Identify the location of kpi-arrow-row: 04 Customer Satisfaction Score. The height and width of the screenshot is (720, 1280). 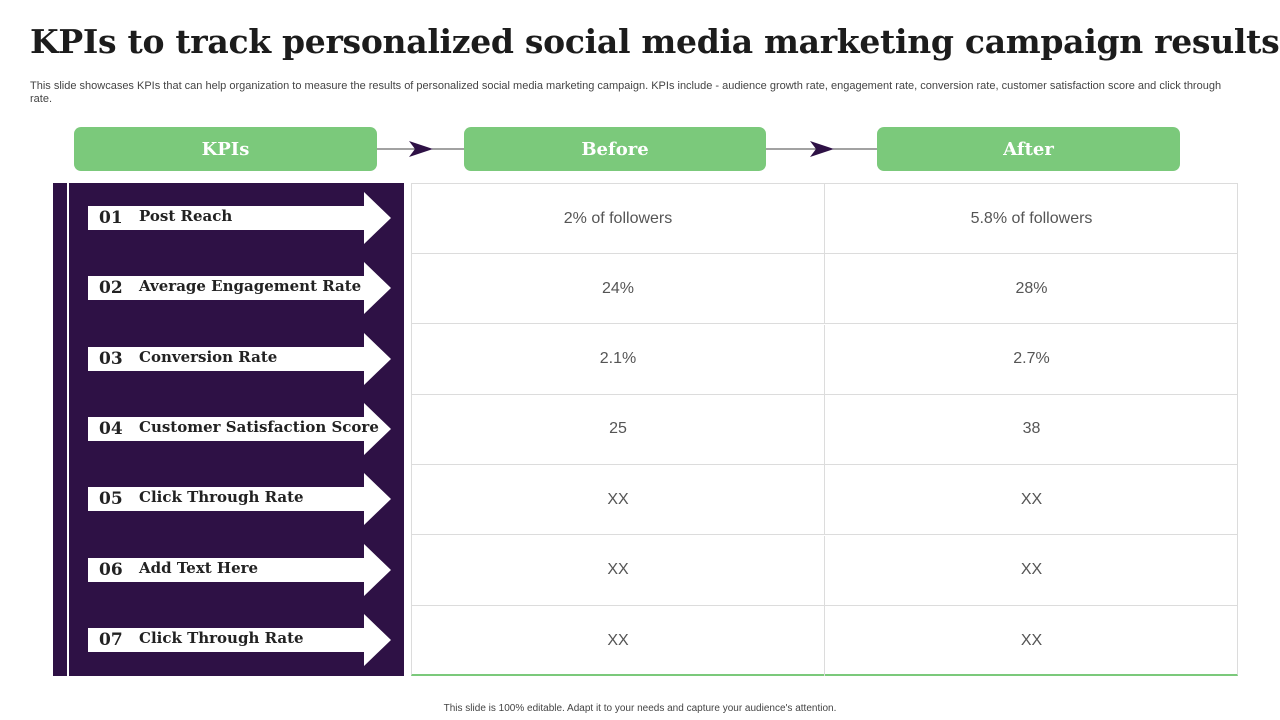
(239, 428).